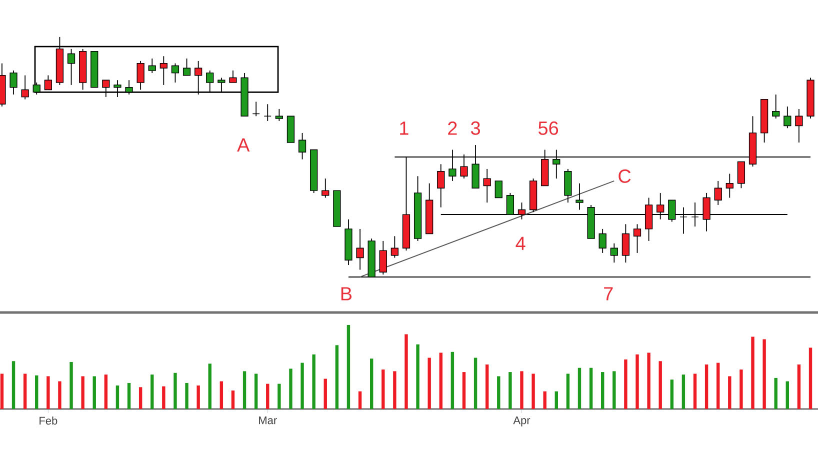 Image resolution: width=818 pixels, height=453 pixels. I want to click on x-tick-label: Mar, so click(268, 420).